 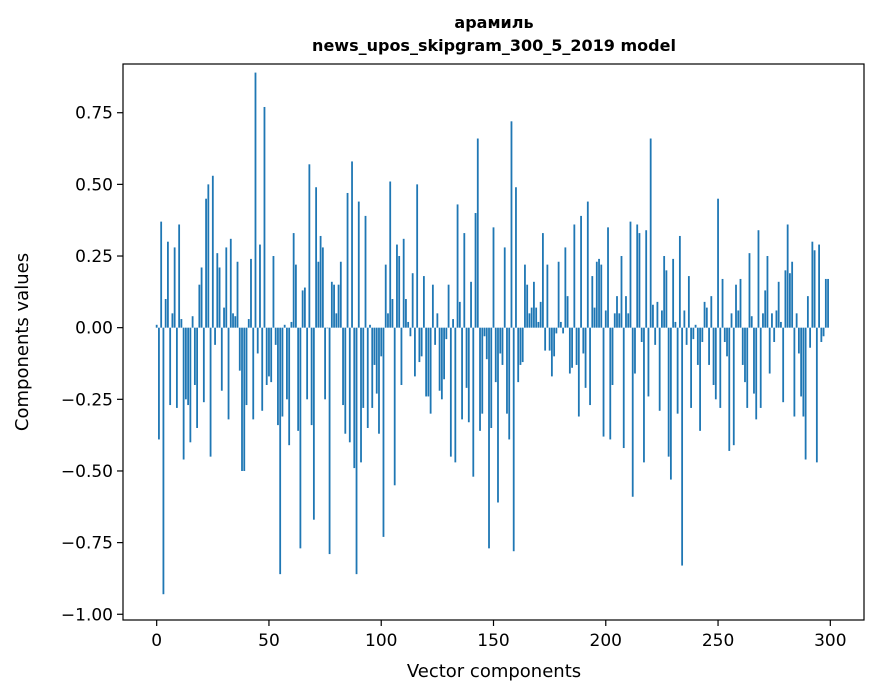 What do you see at coordinates (87, 400) in the screenshot?
I see `y-tick-label: −0.25` at bounding box center [87, 400].